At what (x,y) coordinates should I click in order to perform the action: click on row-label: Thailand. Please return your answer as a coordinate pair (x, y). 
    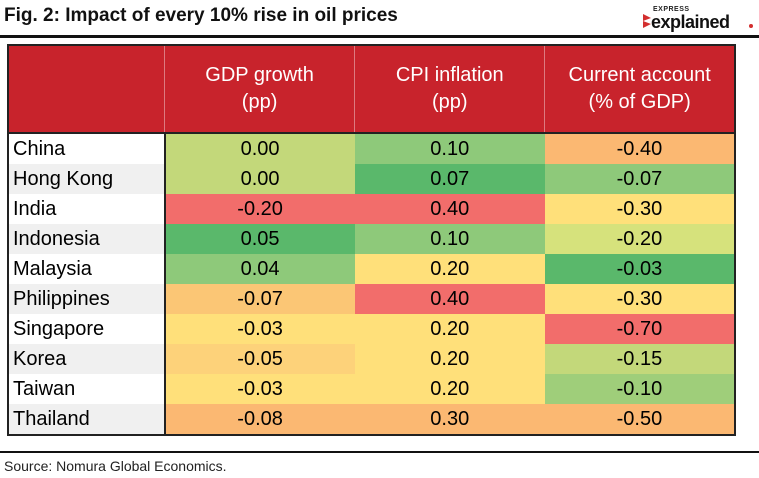
    Looking at the image, I should click on (87, 419).